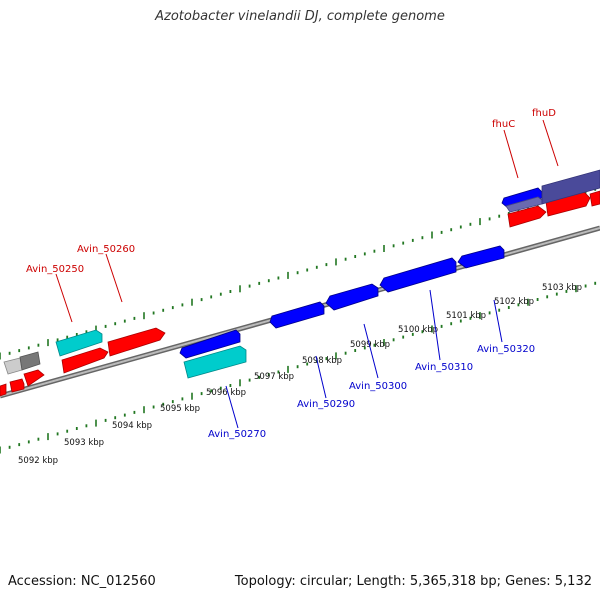  I want to click on accession-text: Accession: NC_012560, so click(82, 581).